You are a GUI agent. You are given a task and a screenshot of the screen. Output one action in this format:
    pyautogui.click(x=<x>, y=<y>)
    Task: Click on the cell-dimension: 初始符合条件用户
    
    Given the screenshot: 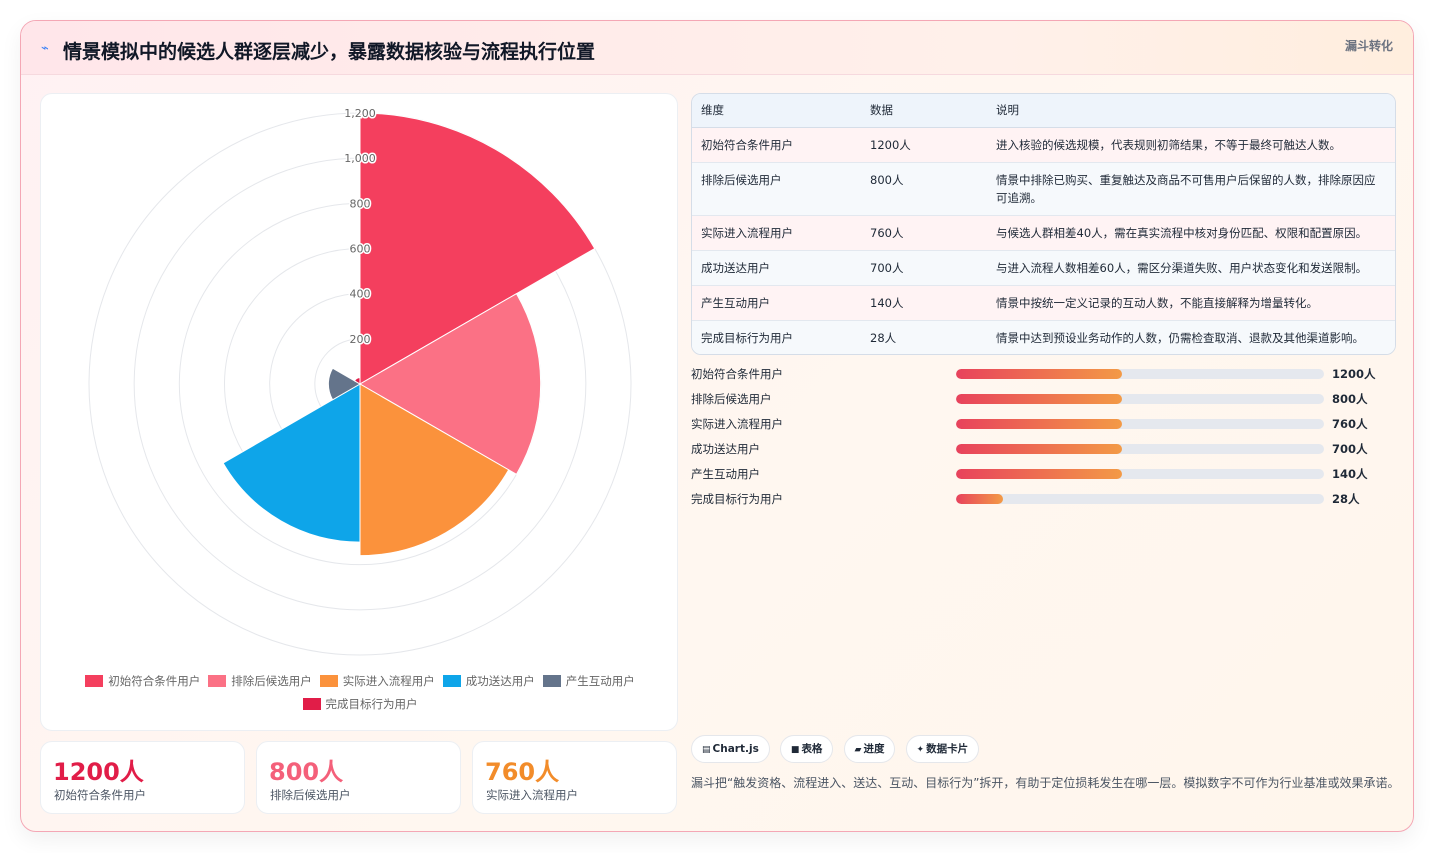 What is the action you would take?
    pyautogui.click(x=776, y=145)
    